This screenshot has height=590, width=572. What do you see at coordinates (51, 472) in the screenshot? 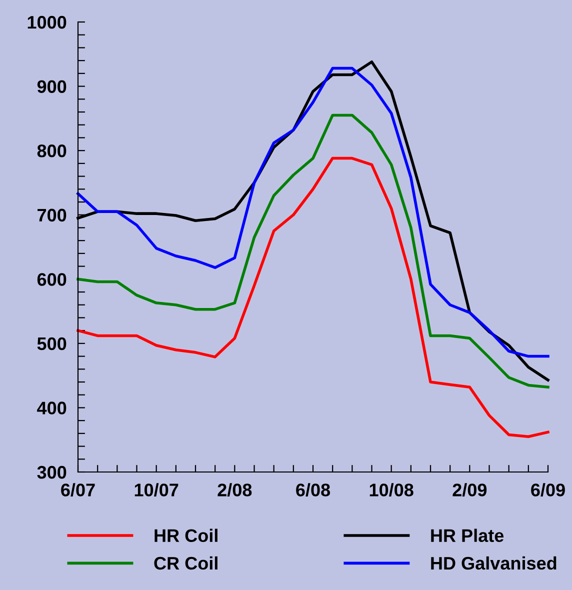
I see `y-tick-label: 300` at bounding box center [51, 472].